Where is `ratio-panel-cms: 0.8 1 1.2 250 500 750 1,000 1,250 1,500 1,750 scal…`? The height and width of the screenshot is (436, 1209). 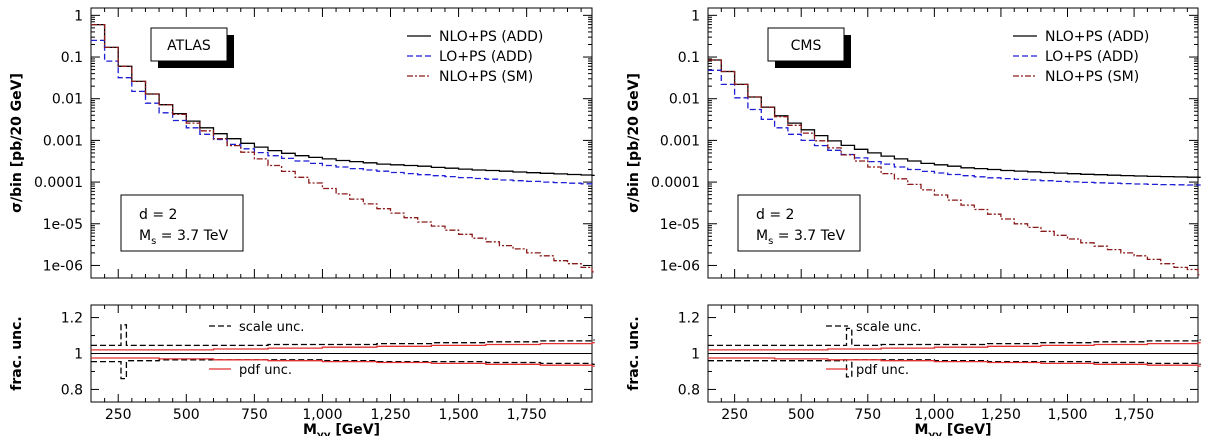
ratio-panel-cms: 0.8 1 1.2 250 500 750 1,000 1,250 1,500 1,750 scal… is located at coordinates (913, 370).